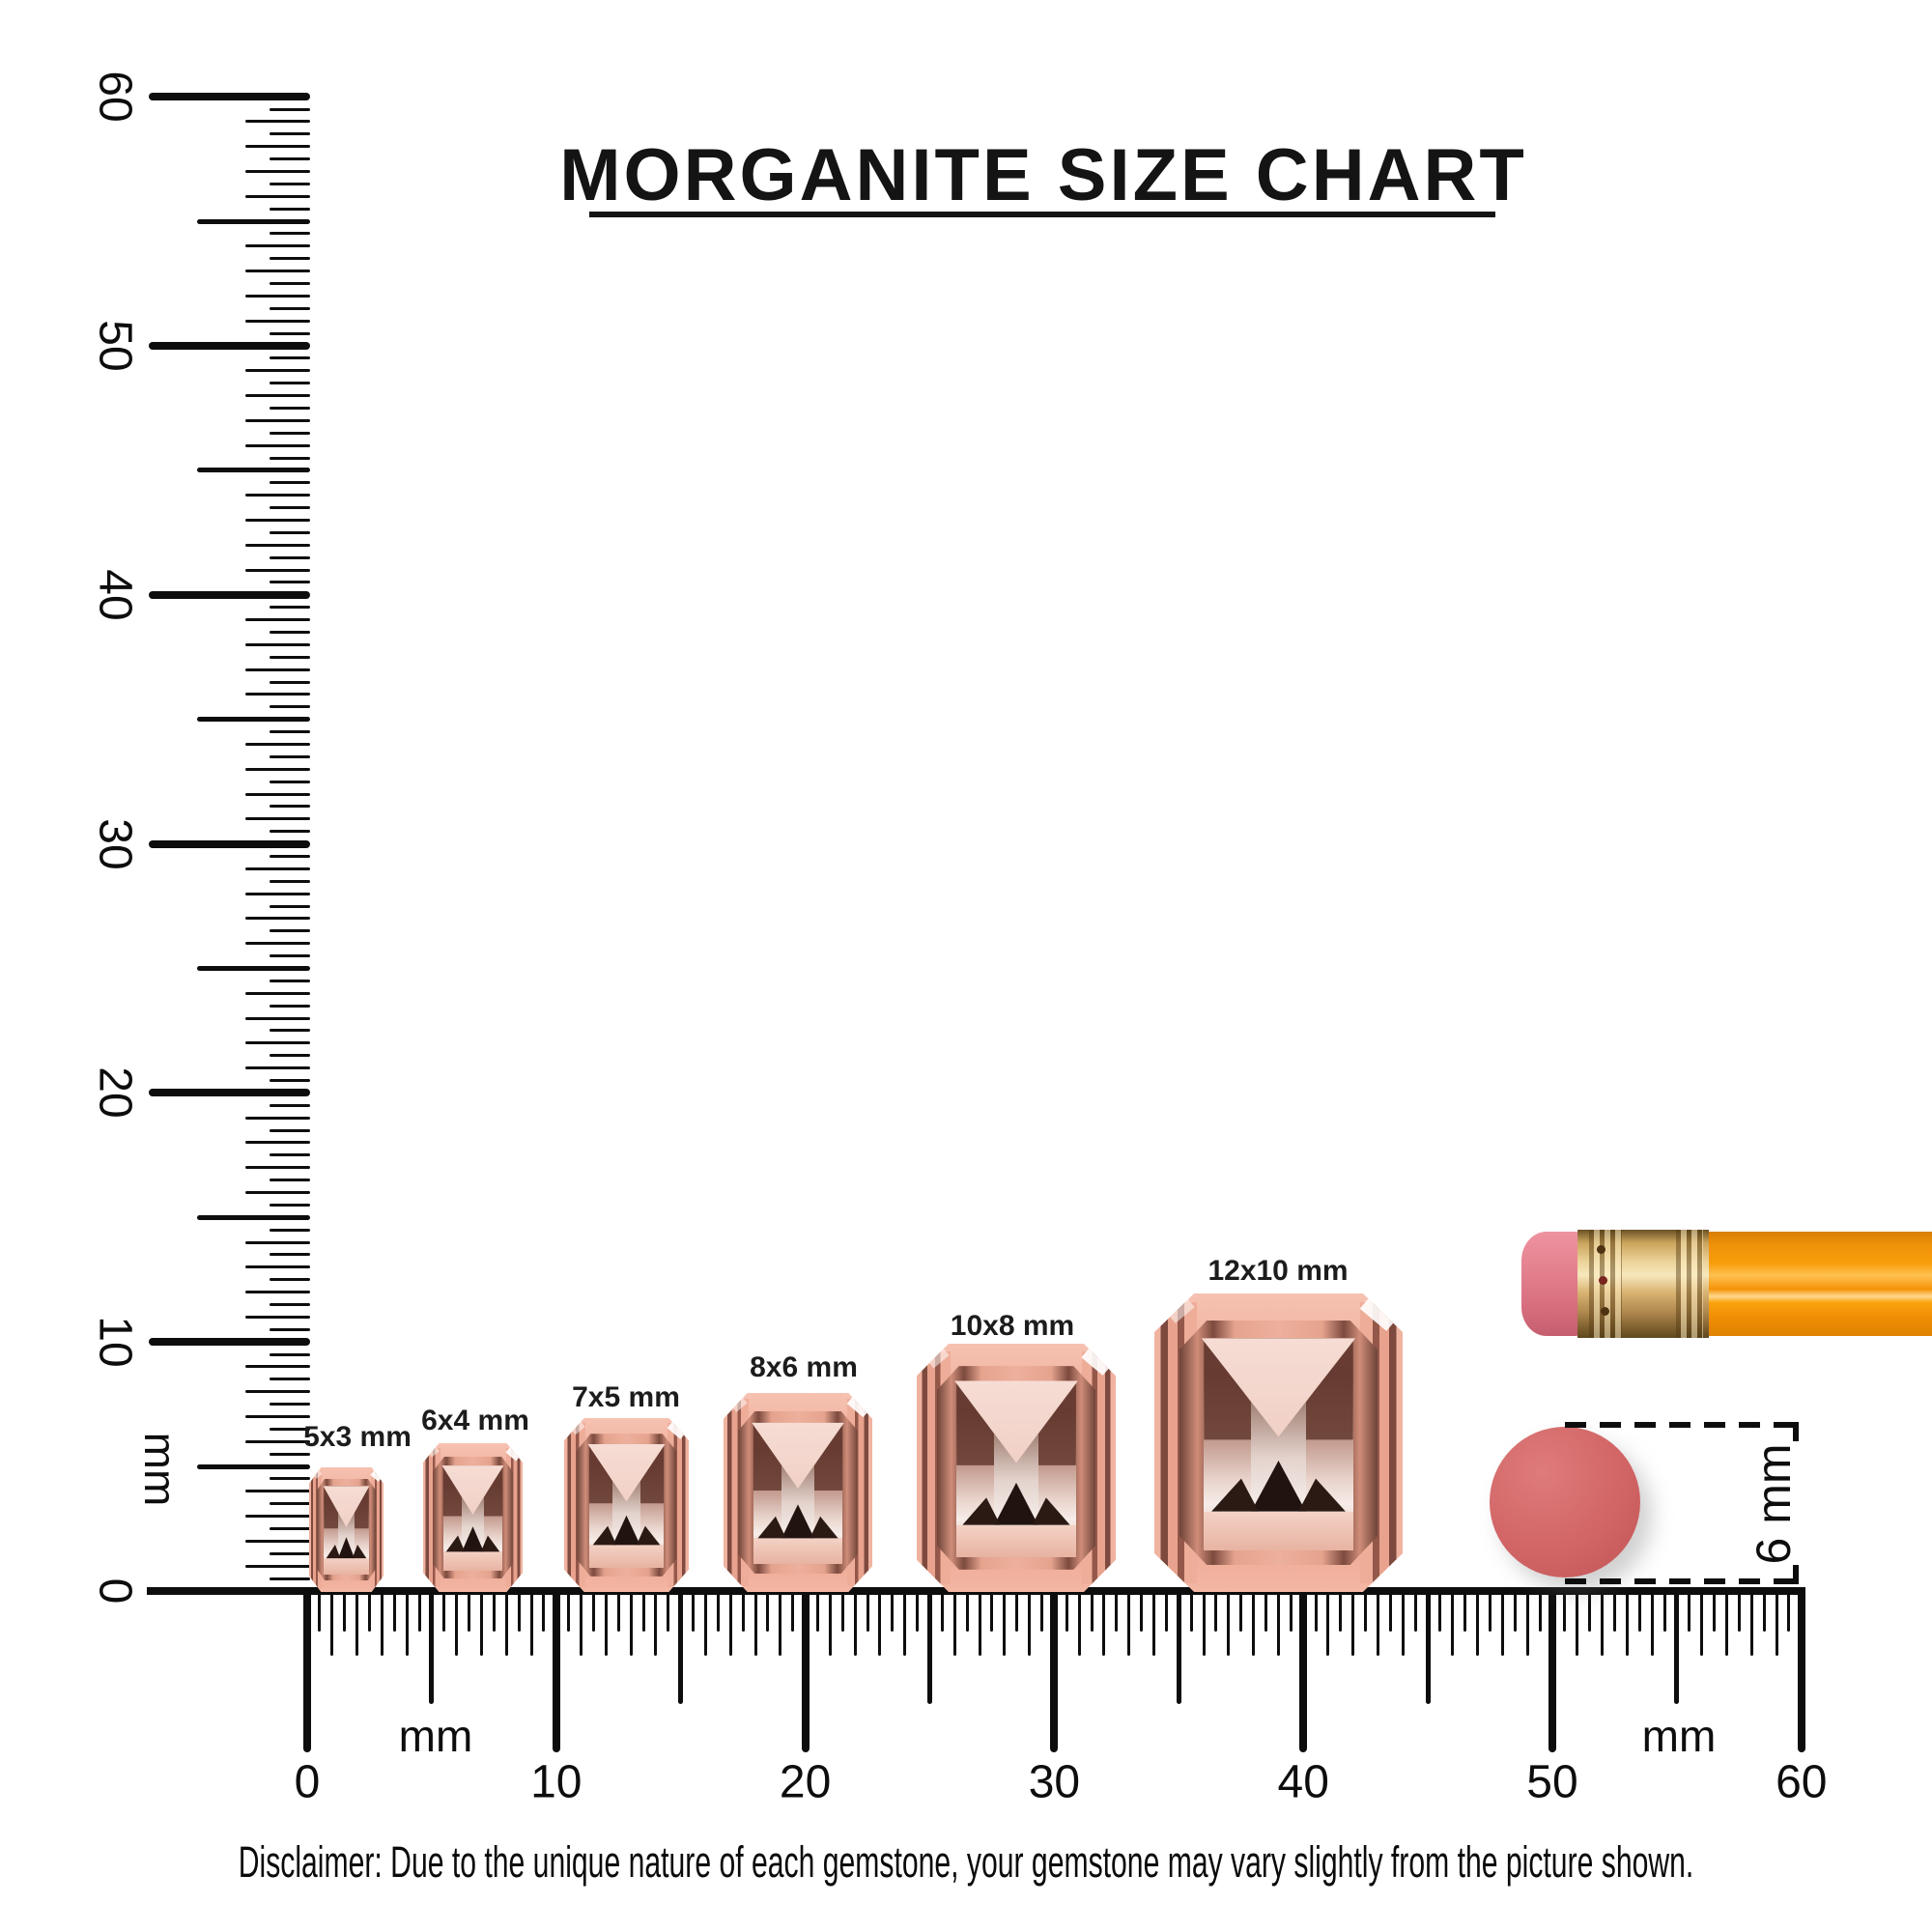 Image resolution: width=1932 pixels, height=1932 pixels. What do you see at coordinates (626, 1397) in the screenshot?
I see `gem-size-label: 7x5 mm` at bounding box center [626, 1397].